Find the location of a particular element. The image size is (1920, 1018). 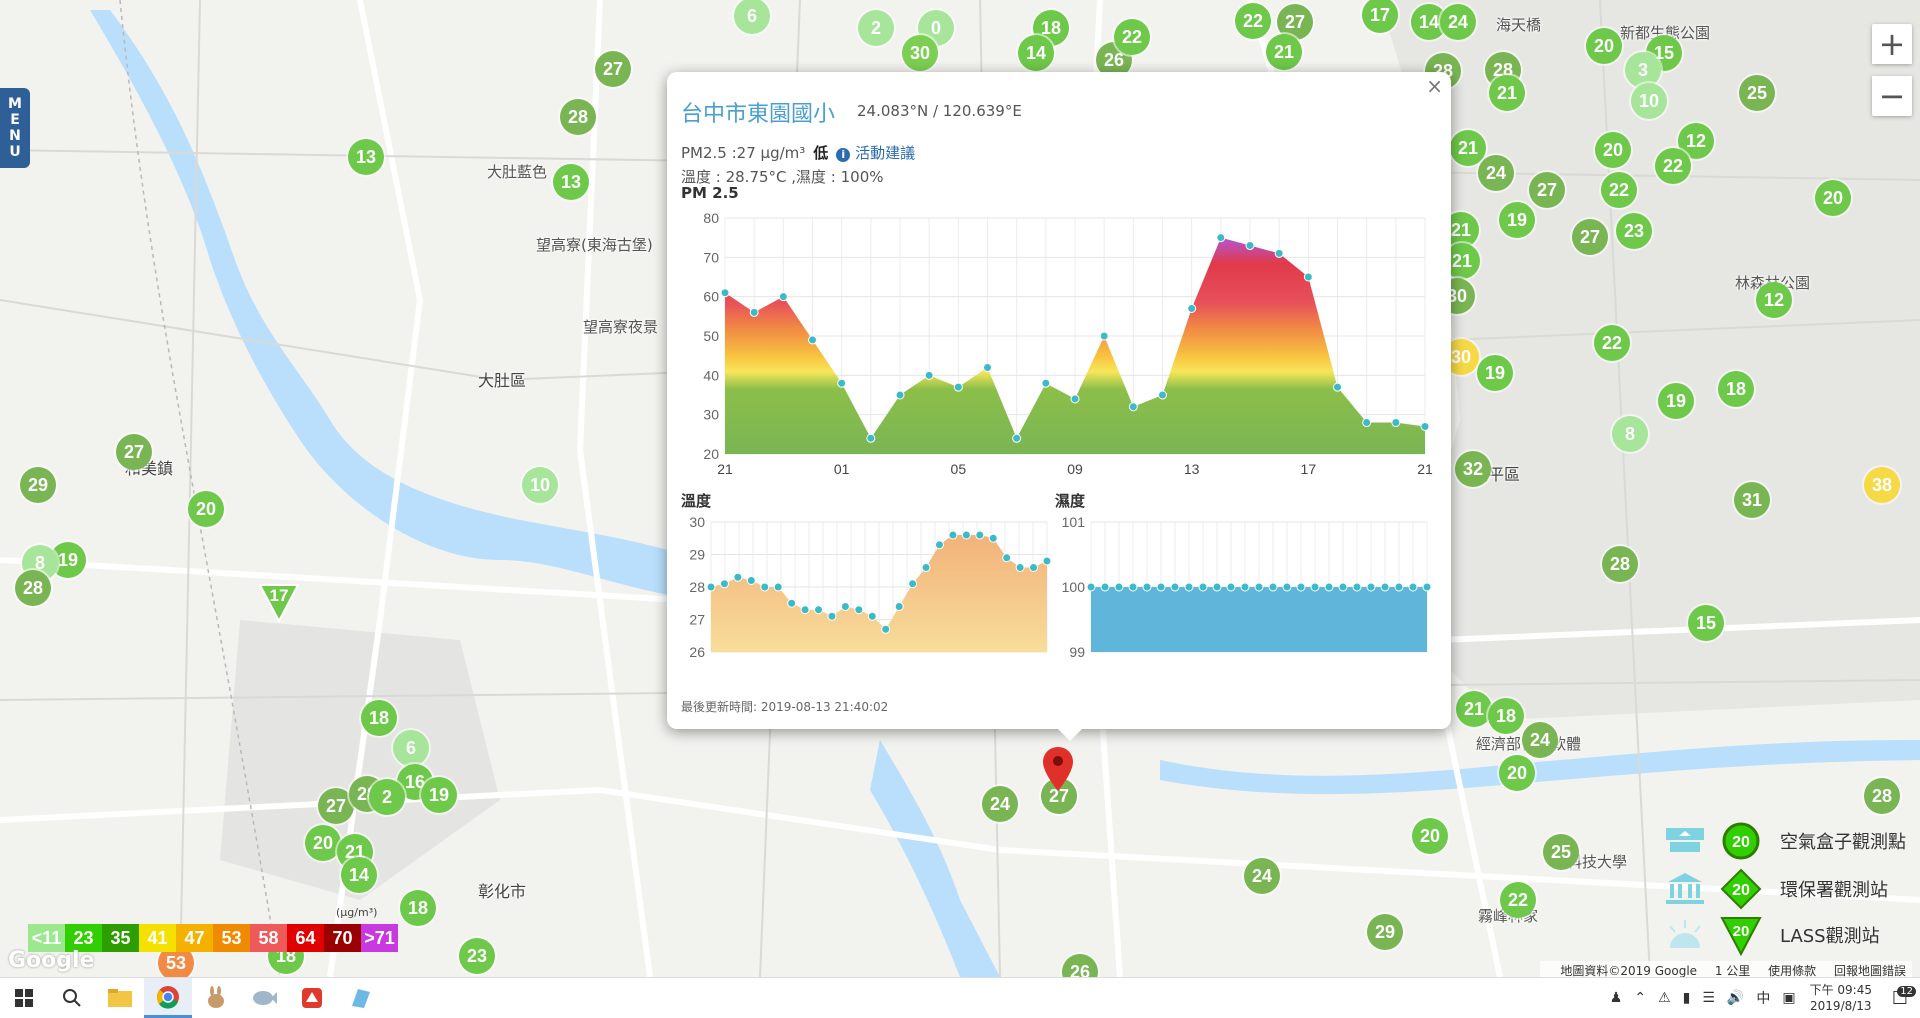

zoom-out-button: − is located at coordinates (1892, 96).